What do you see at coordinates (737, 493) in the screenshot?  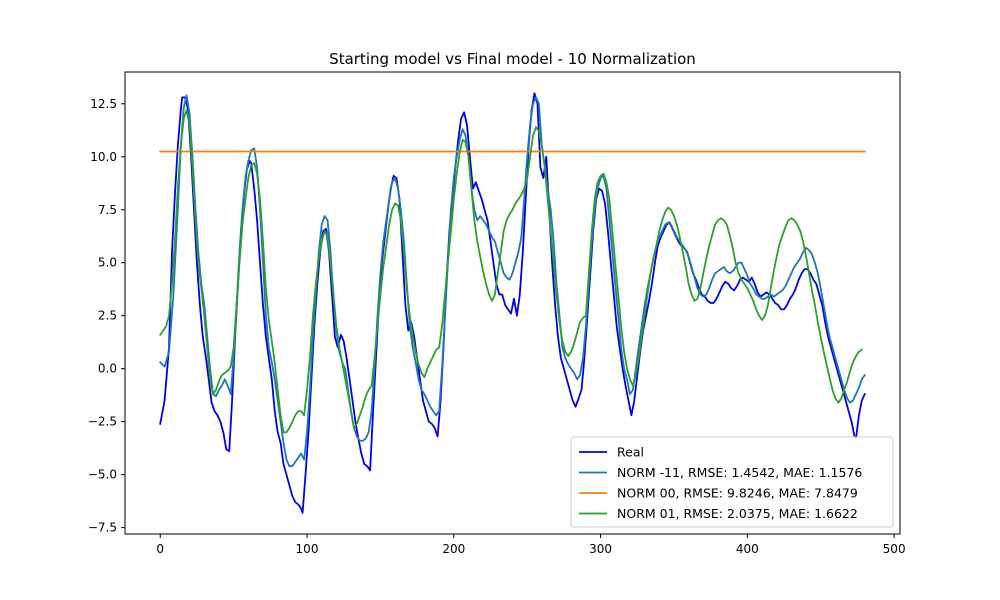 I see `legend-label: NORM 00, RMSE: 9.8246, MAE: 7.8479` at bounding box center [737, 493].